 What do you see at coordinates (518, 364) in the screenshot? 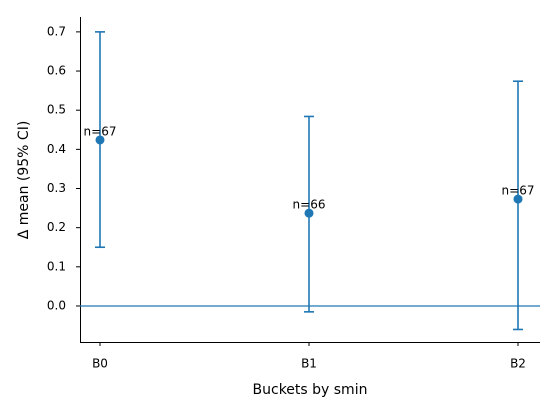
I see `x-tick-label: B2` at bounding box center [518, 364].